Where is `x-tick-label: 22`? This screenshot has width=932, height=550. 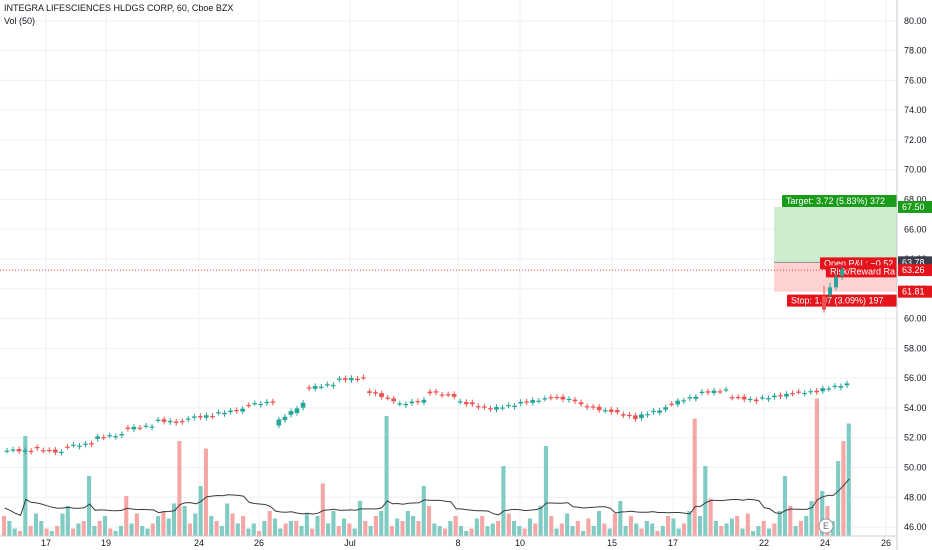 x-tick-label: 22 is located at coordinates (764, 543).